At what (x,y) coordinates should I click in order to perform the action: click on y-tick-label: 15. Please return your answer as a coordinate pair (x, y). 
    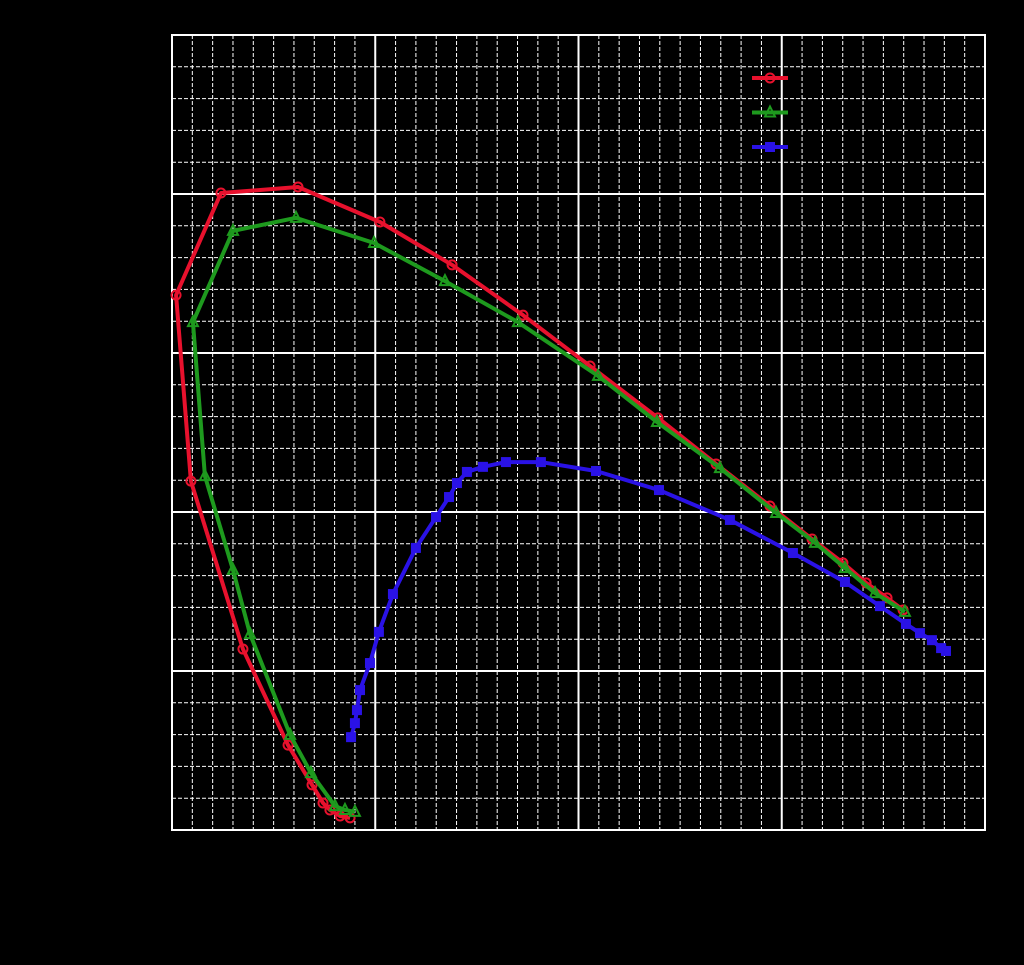
    Looking at the image, I should click on (153, 352).